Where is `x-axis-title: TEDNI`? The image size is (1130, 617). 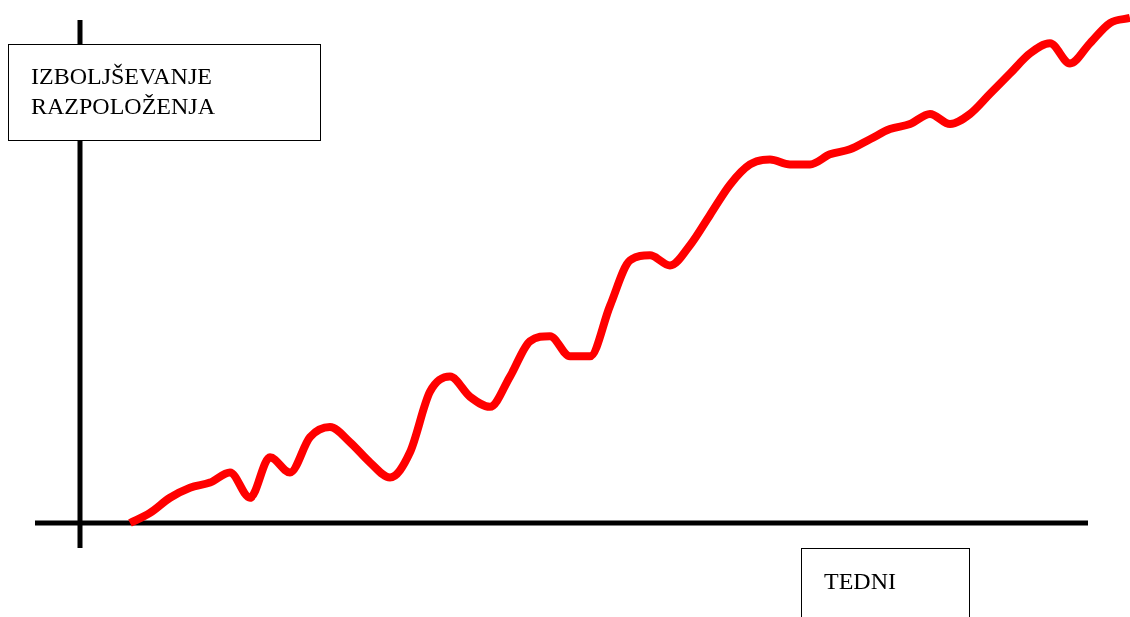 x-axis-title: TEDNI is located at coordinates (885, 582).